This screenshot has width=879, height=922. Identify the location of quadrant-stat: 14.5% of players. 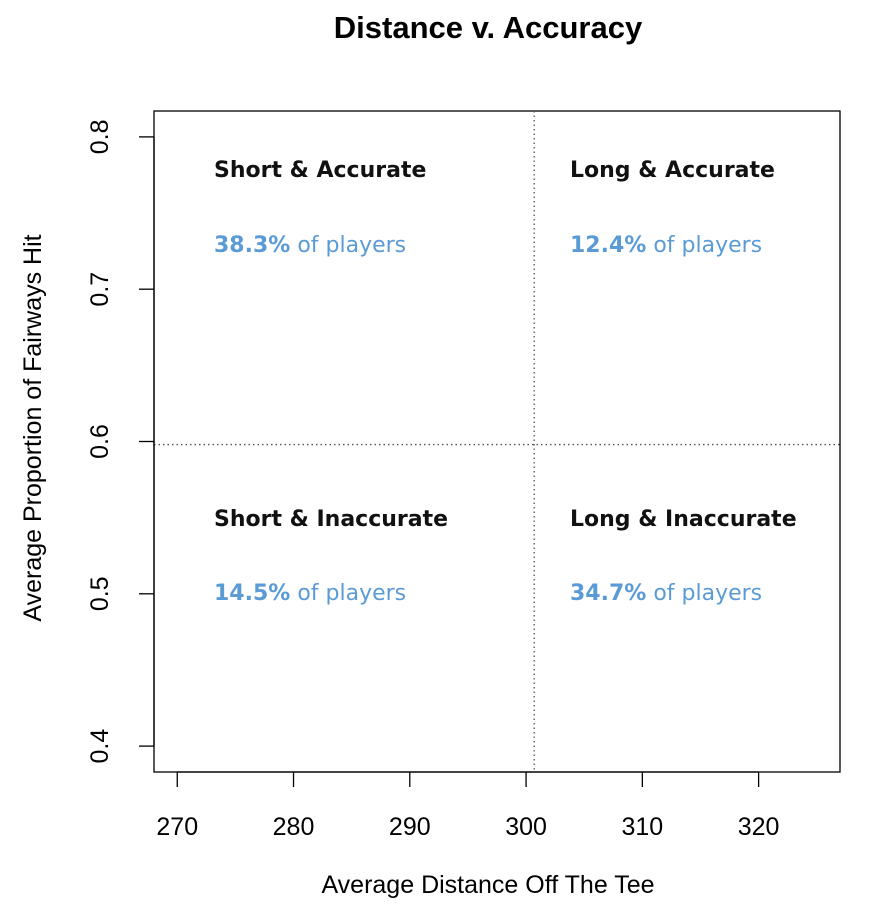
(310, 593).